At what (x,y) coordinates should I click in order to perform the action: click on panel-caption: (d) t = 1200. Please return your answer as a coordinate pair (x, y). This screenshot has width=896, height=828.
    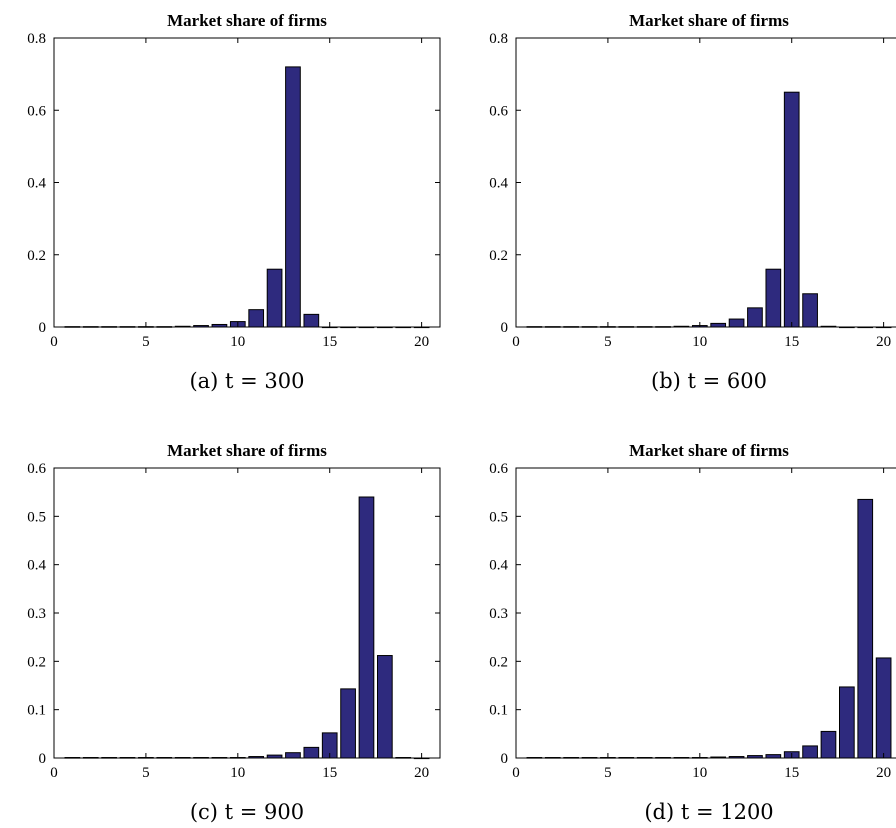
    Looking at the image, I should click on (708, 812).